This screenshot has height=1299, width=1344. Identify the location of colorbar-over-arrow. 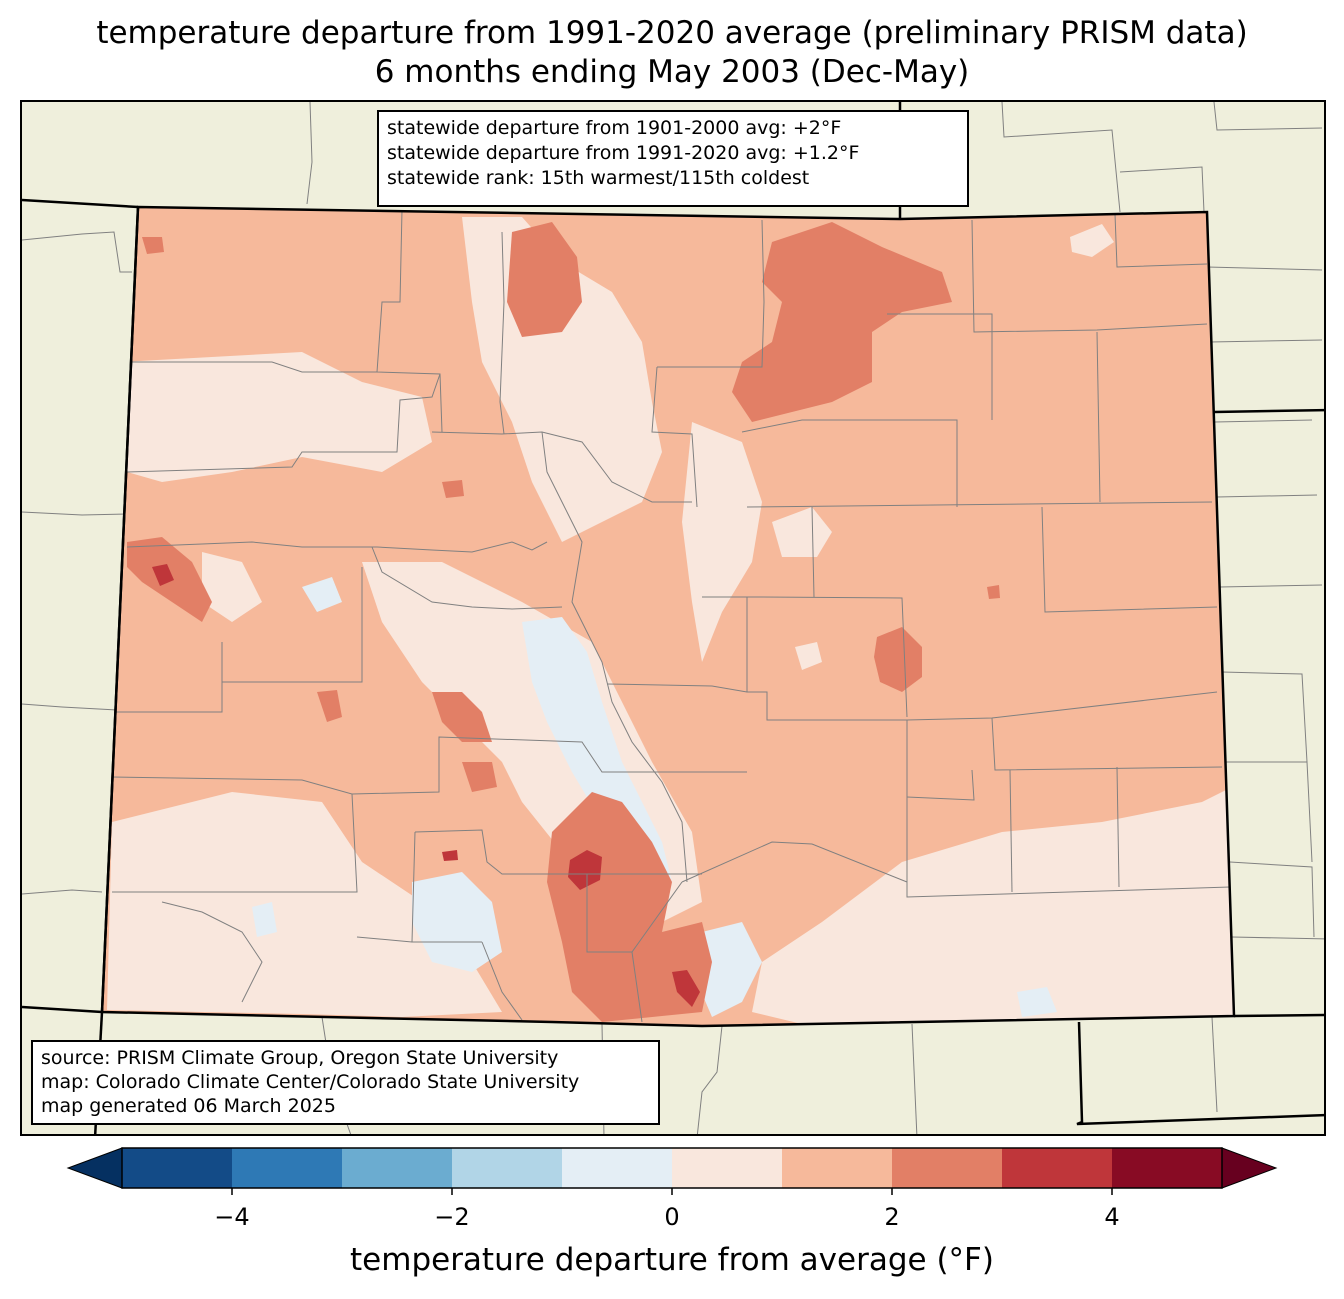
(1249, 1168).